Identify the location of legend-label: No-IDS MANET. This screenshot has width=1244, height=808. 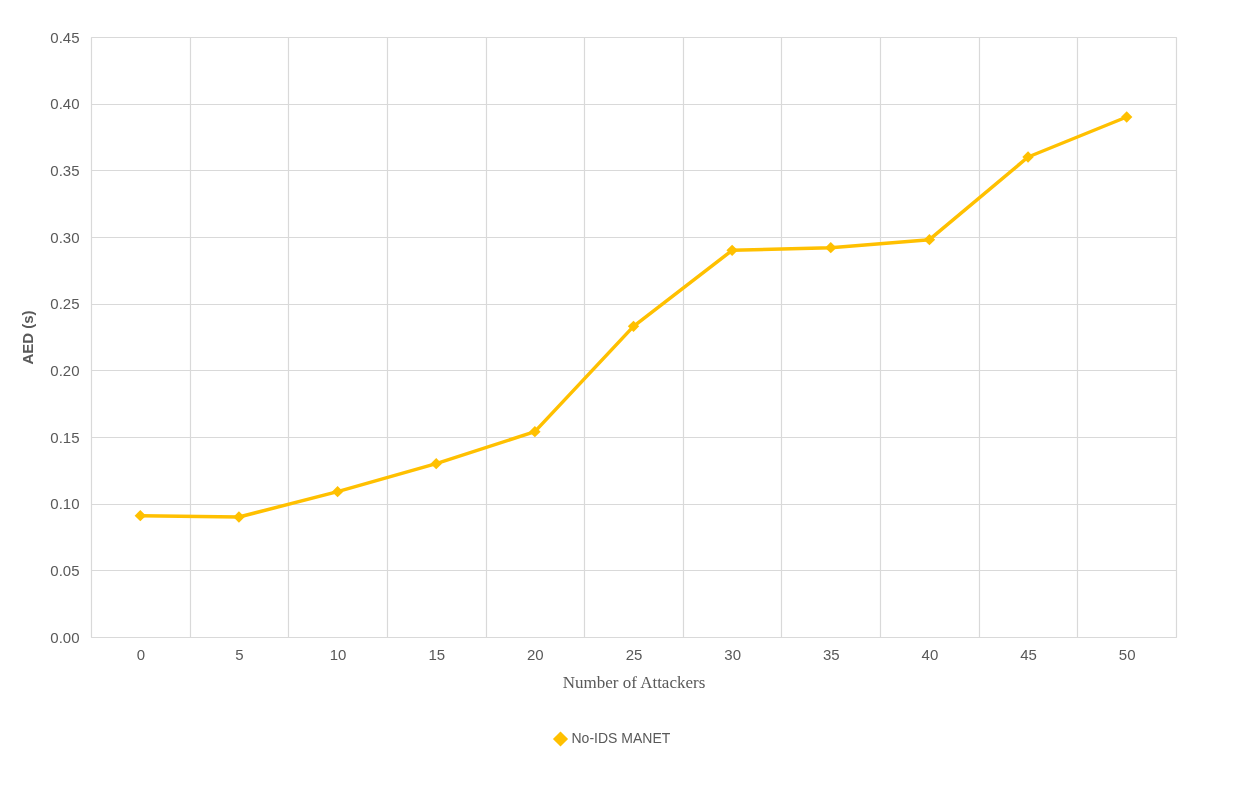
(621, 738).